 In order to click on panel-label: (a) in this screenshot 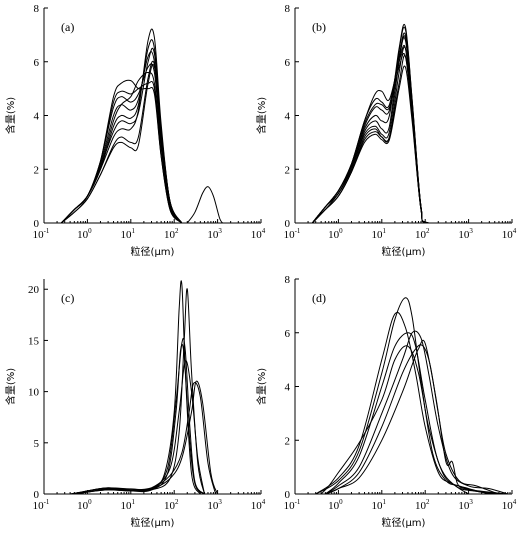, I will do `click(67, 27)`.